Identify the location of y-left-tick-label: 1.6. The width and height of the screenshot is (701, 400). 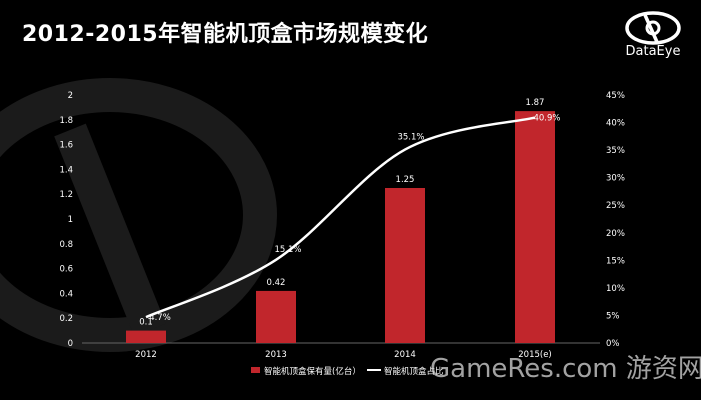
(66, 146).